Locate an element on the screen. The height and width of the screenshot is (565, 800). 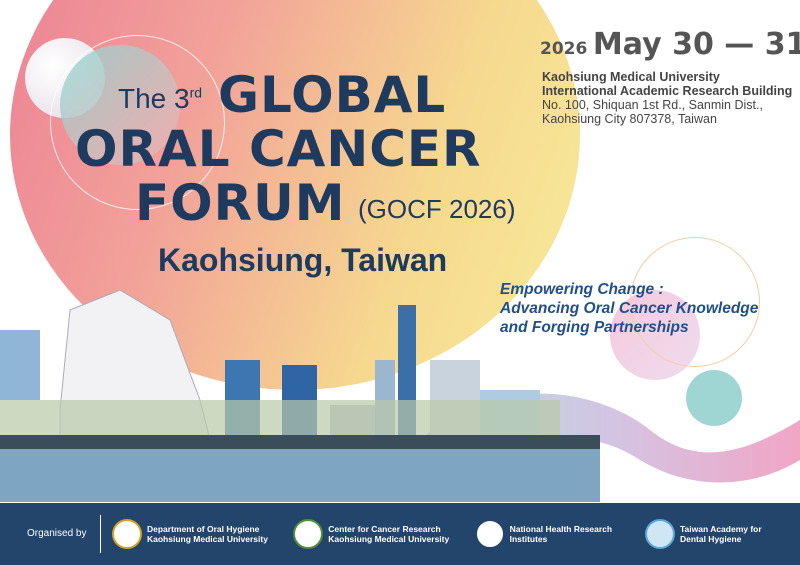
organiser-dental-hygiene-academy: Taiwan Academy for Dental Hygiene is located at coordinates (717, 534).